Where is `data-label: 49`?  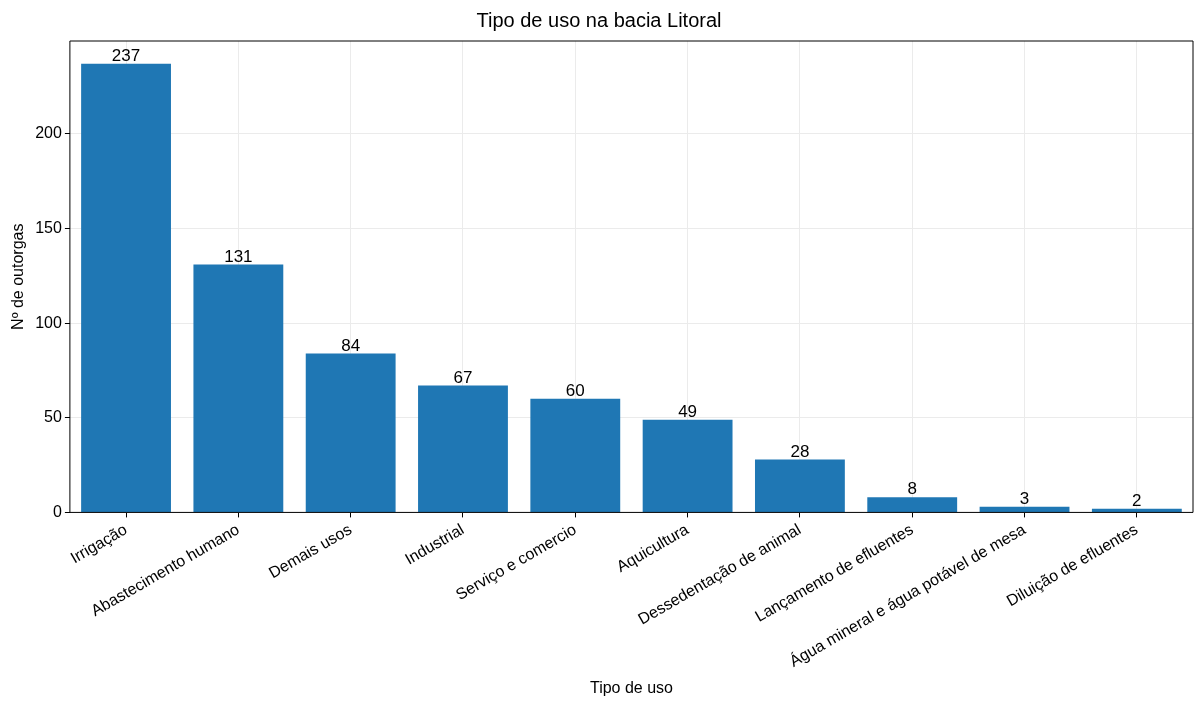 data-label: 49 is located at coordinates (688, 411).